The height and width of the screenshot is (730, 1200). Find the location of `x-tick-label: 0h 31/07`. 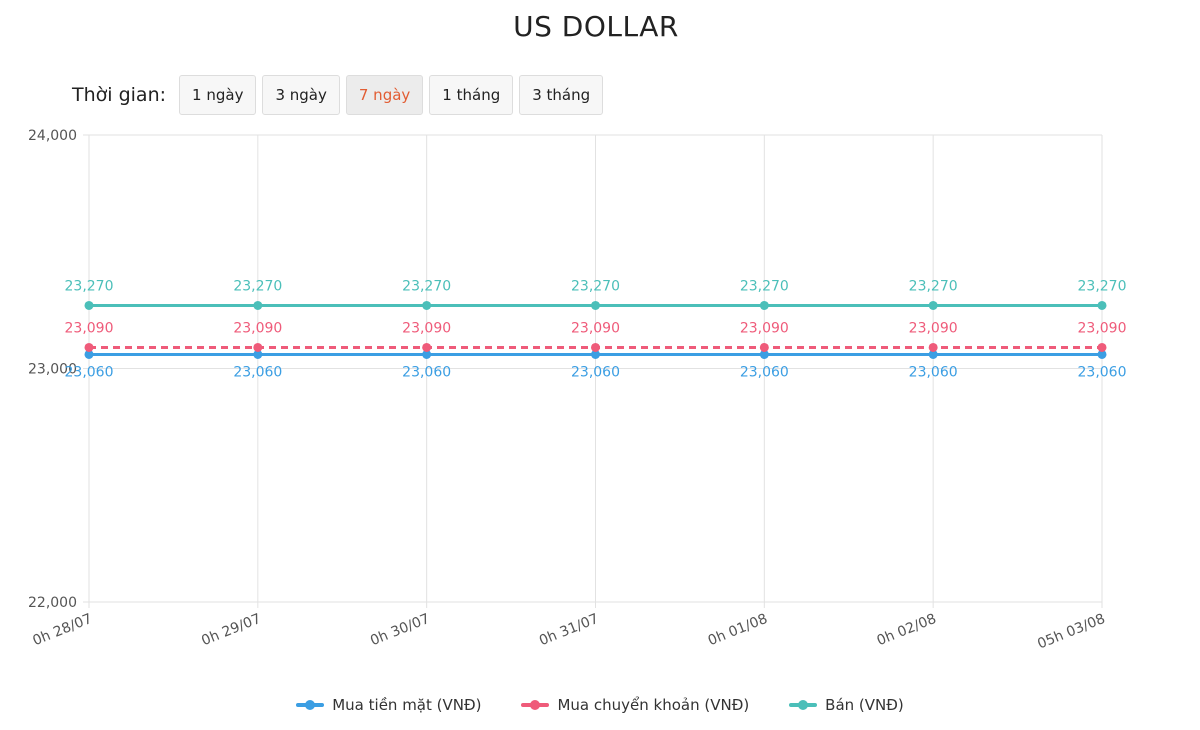

x-tick-label: 0h 31/07 is located at coordinates (569, 630).